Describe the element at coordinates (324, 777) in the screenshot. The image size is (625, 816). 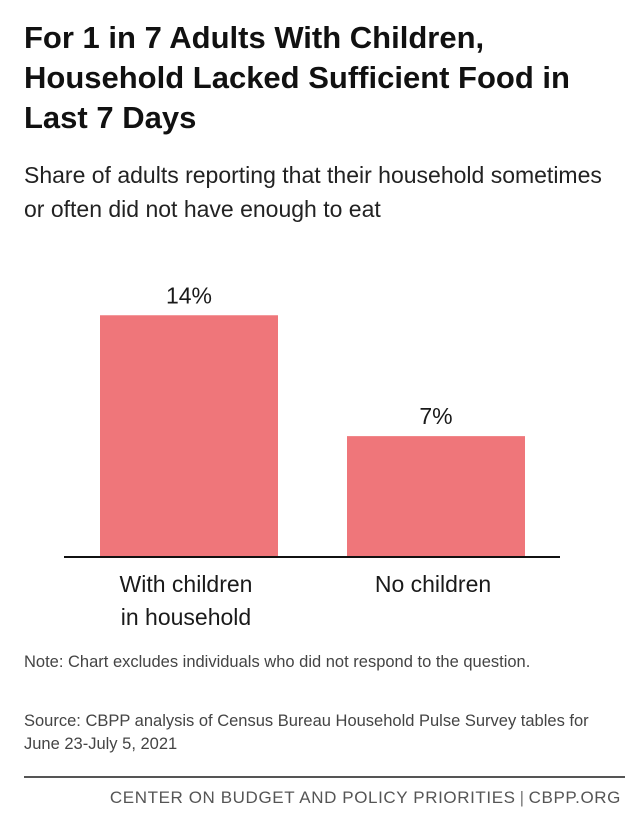
I see `footer-divider` at that location.